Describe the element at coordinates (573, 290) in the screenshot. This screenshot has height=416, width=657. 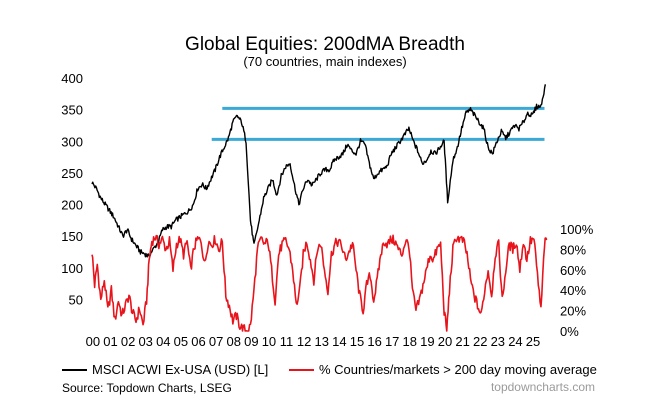
I see `right-tick-label: 40%` at that location.